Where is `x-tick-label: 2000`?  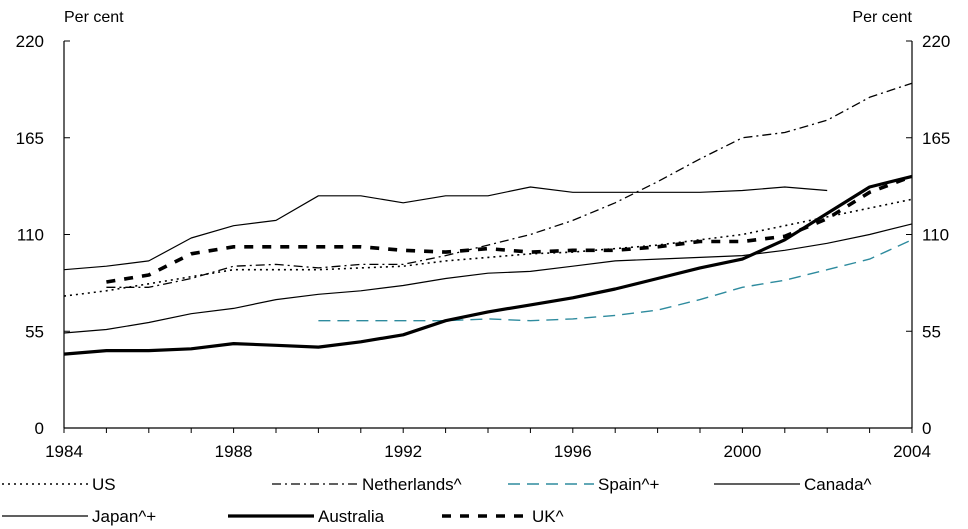 x-tick-label: 2000 is located at coordinates (742, 451).